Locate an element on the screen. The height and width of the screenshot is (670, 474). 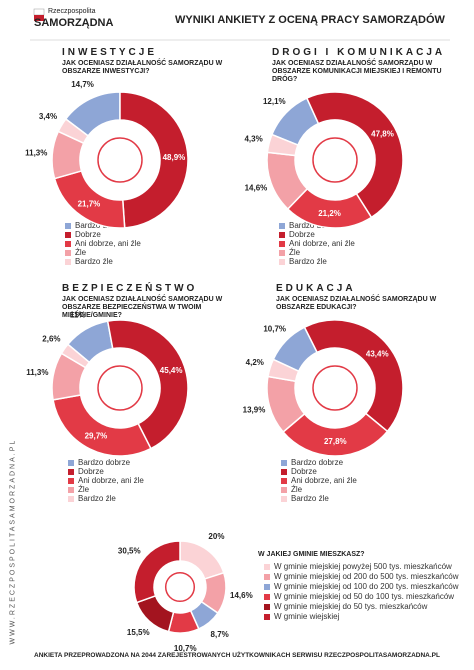
section-title: W JAKIEJ GMINIE MIESZKASZ? is located at coordinates (311, 554).